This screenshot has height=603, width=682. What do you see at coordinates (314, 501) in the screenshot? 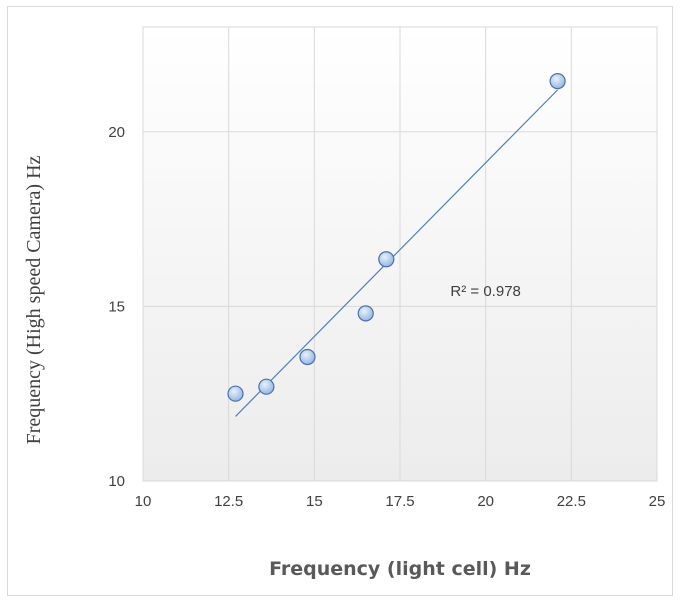
I see `x-tick-label: 15` at bounding box center [314, 501].